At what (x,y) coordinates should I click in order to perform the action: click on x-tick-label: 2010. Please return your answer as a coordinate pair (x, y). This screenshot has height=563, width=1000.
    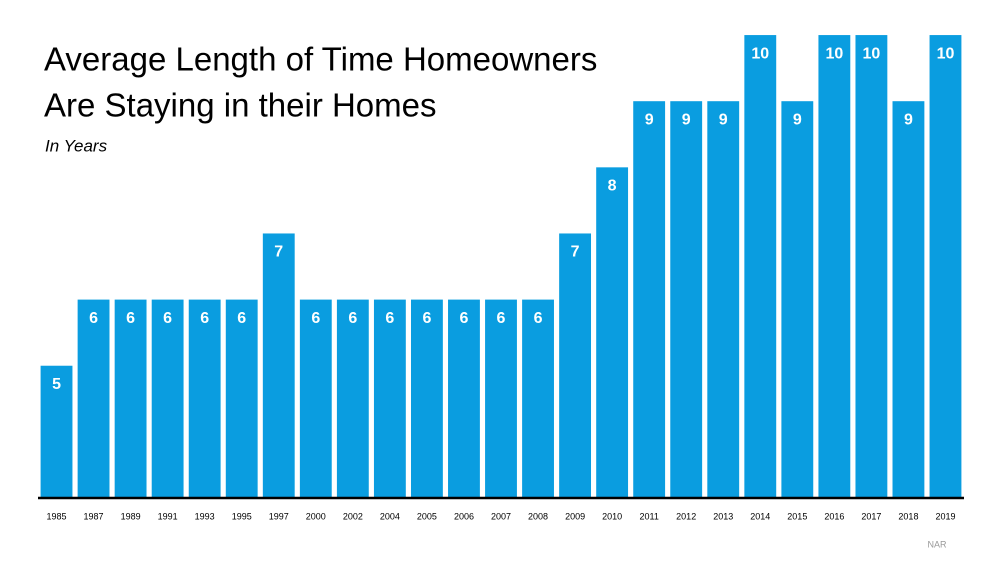
    Looking at the image, I should click on (612, 516).